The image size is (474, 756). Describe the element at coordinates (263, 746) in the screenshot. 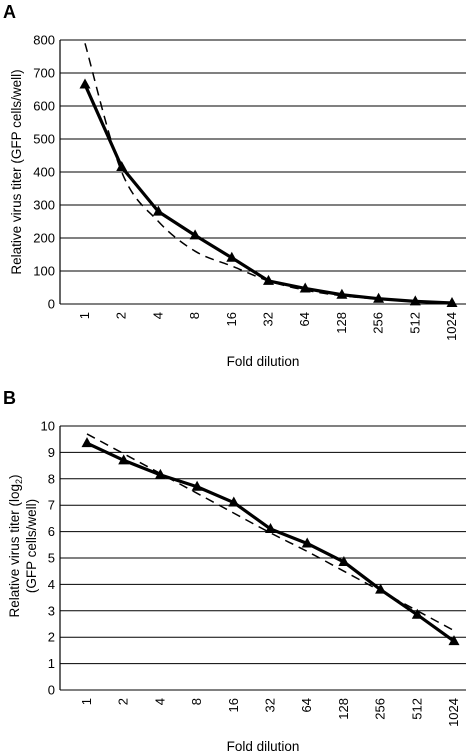

I see `x-axis-title-b: Fold dilution` at that location.